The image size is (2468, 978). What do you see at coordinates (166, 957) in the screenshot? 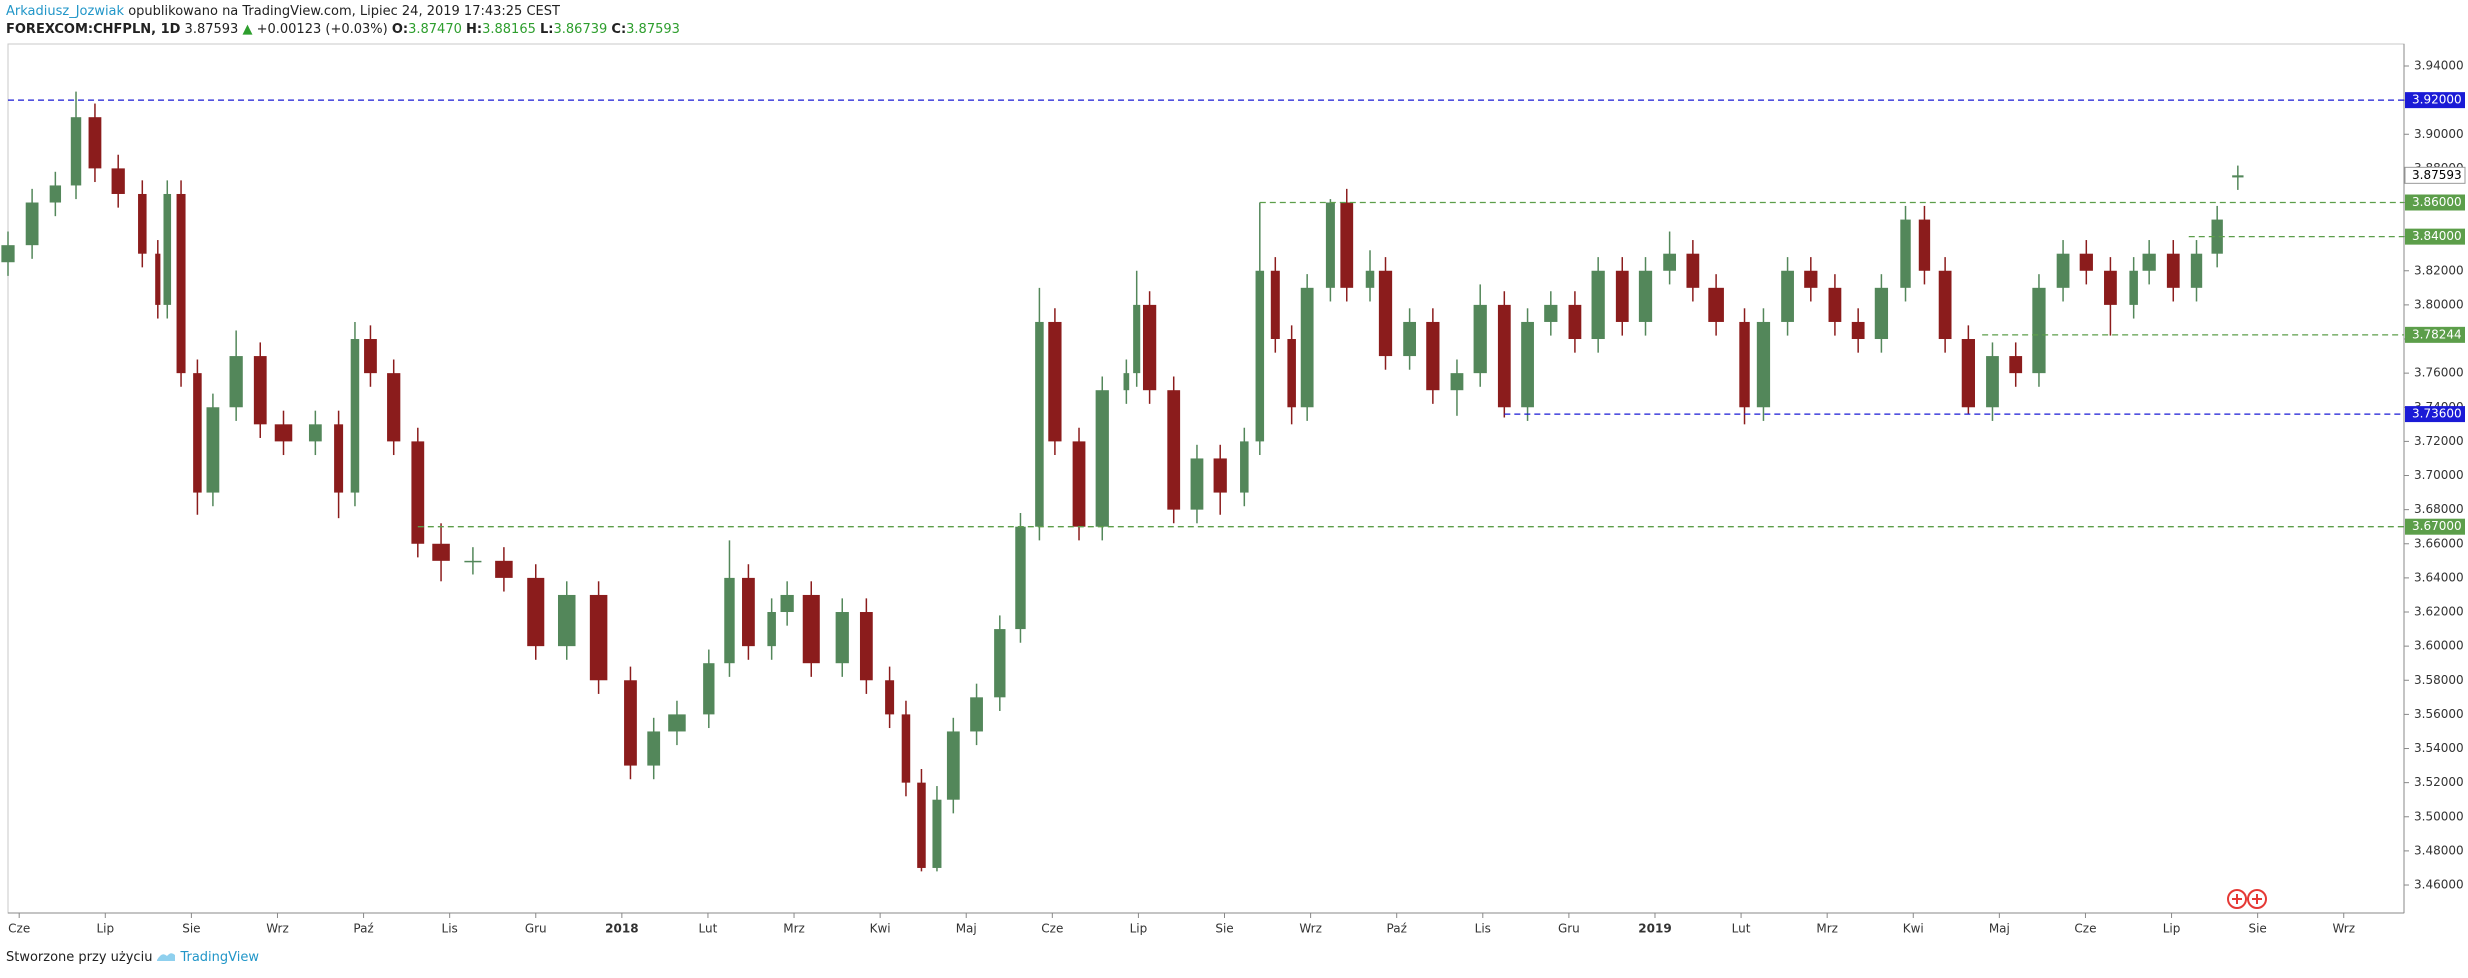
I see `logo` at bounding box center [166, 957].